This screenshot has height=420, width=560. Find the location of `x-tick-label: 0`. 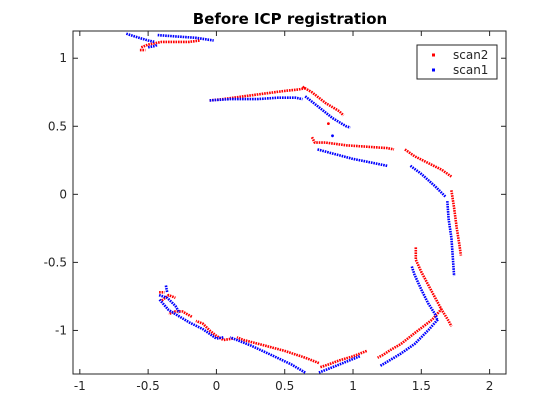

x-tick-label: 0 is located at coordinates (217, 386).